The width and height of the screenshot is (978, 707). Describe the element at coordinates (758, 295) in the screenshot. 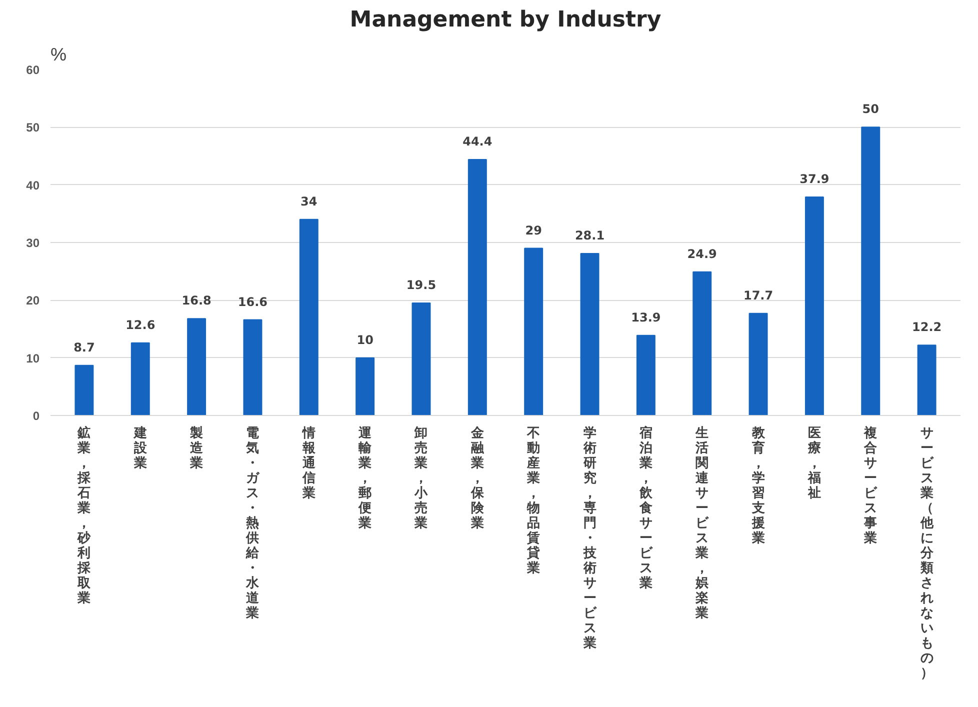

I see `data-label: 17.7` at that location.